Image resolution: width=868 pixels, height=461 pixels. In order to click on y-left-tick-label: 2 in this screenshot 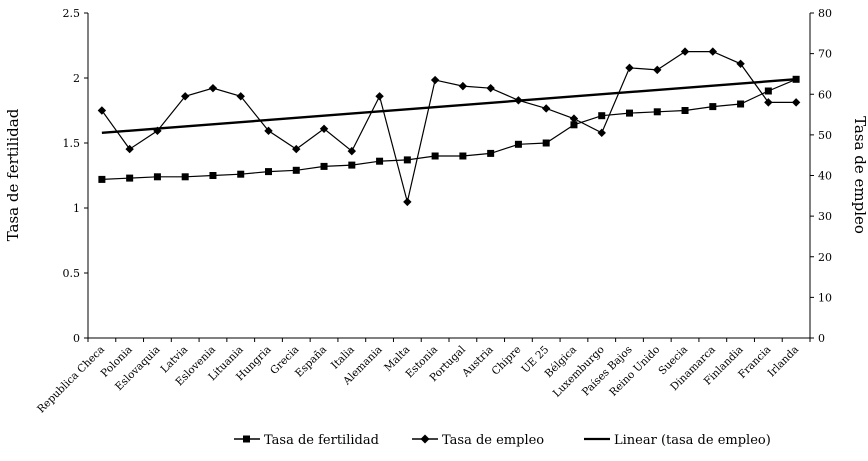, I will do `click(76, 78)`.